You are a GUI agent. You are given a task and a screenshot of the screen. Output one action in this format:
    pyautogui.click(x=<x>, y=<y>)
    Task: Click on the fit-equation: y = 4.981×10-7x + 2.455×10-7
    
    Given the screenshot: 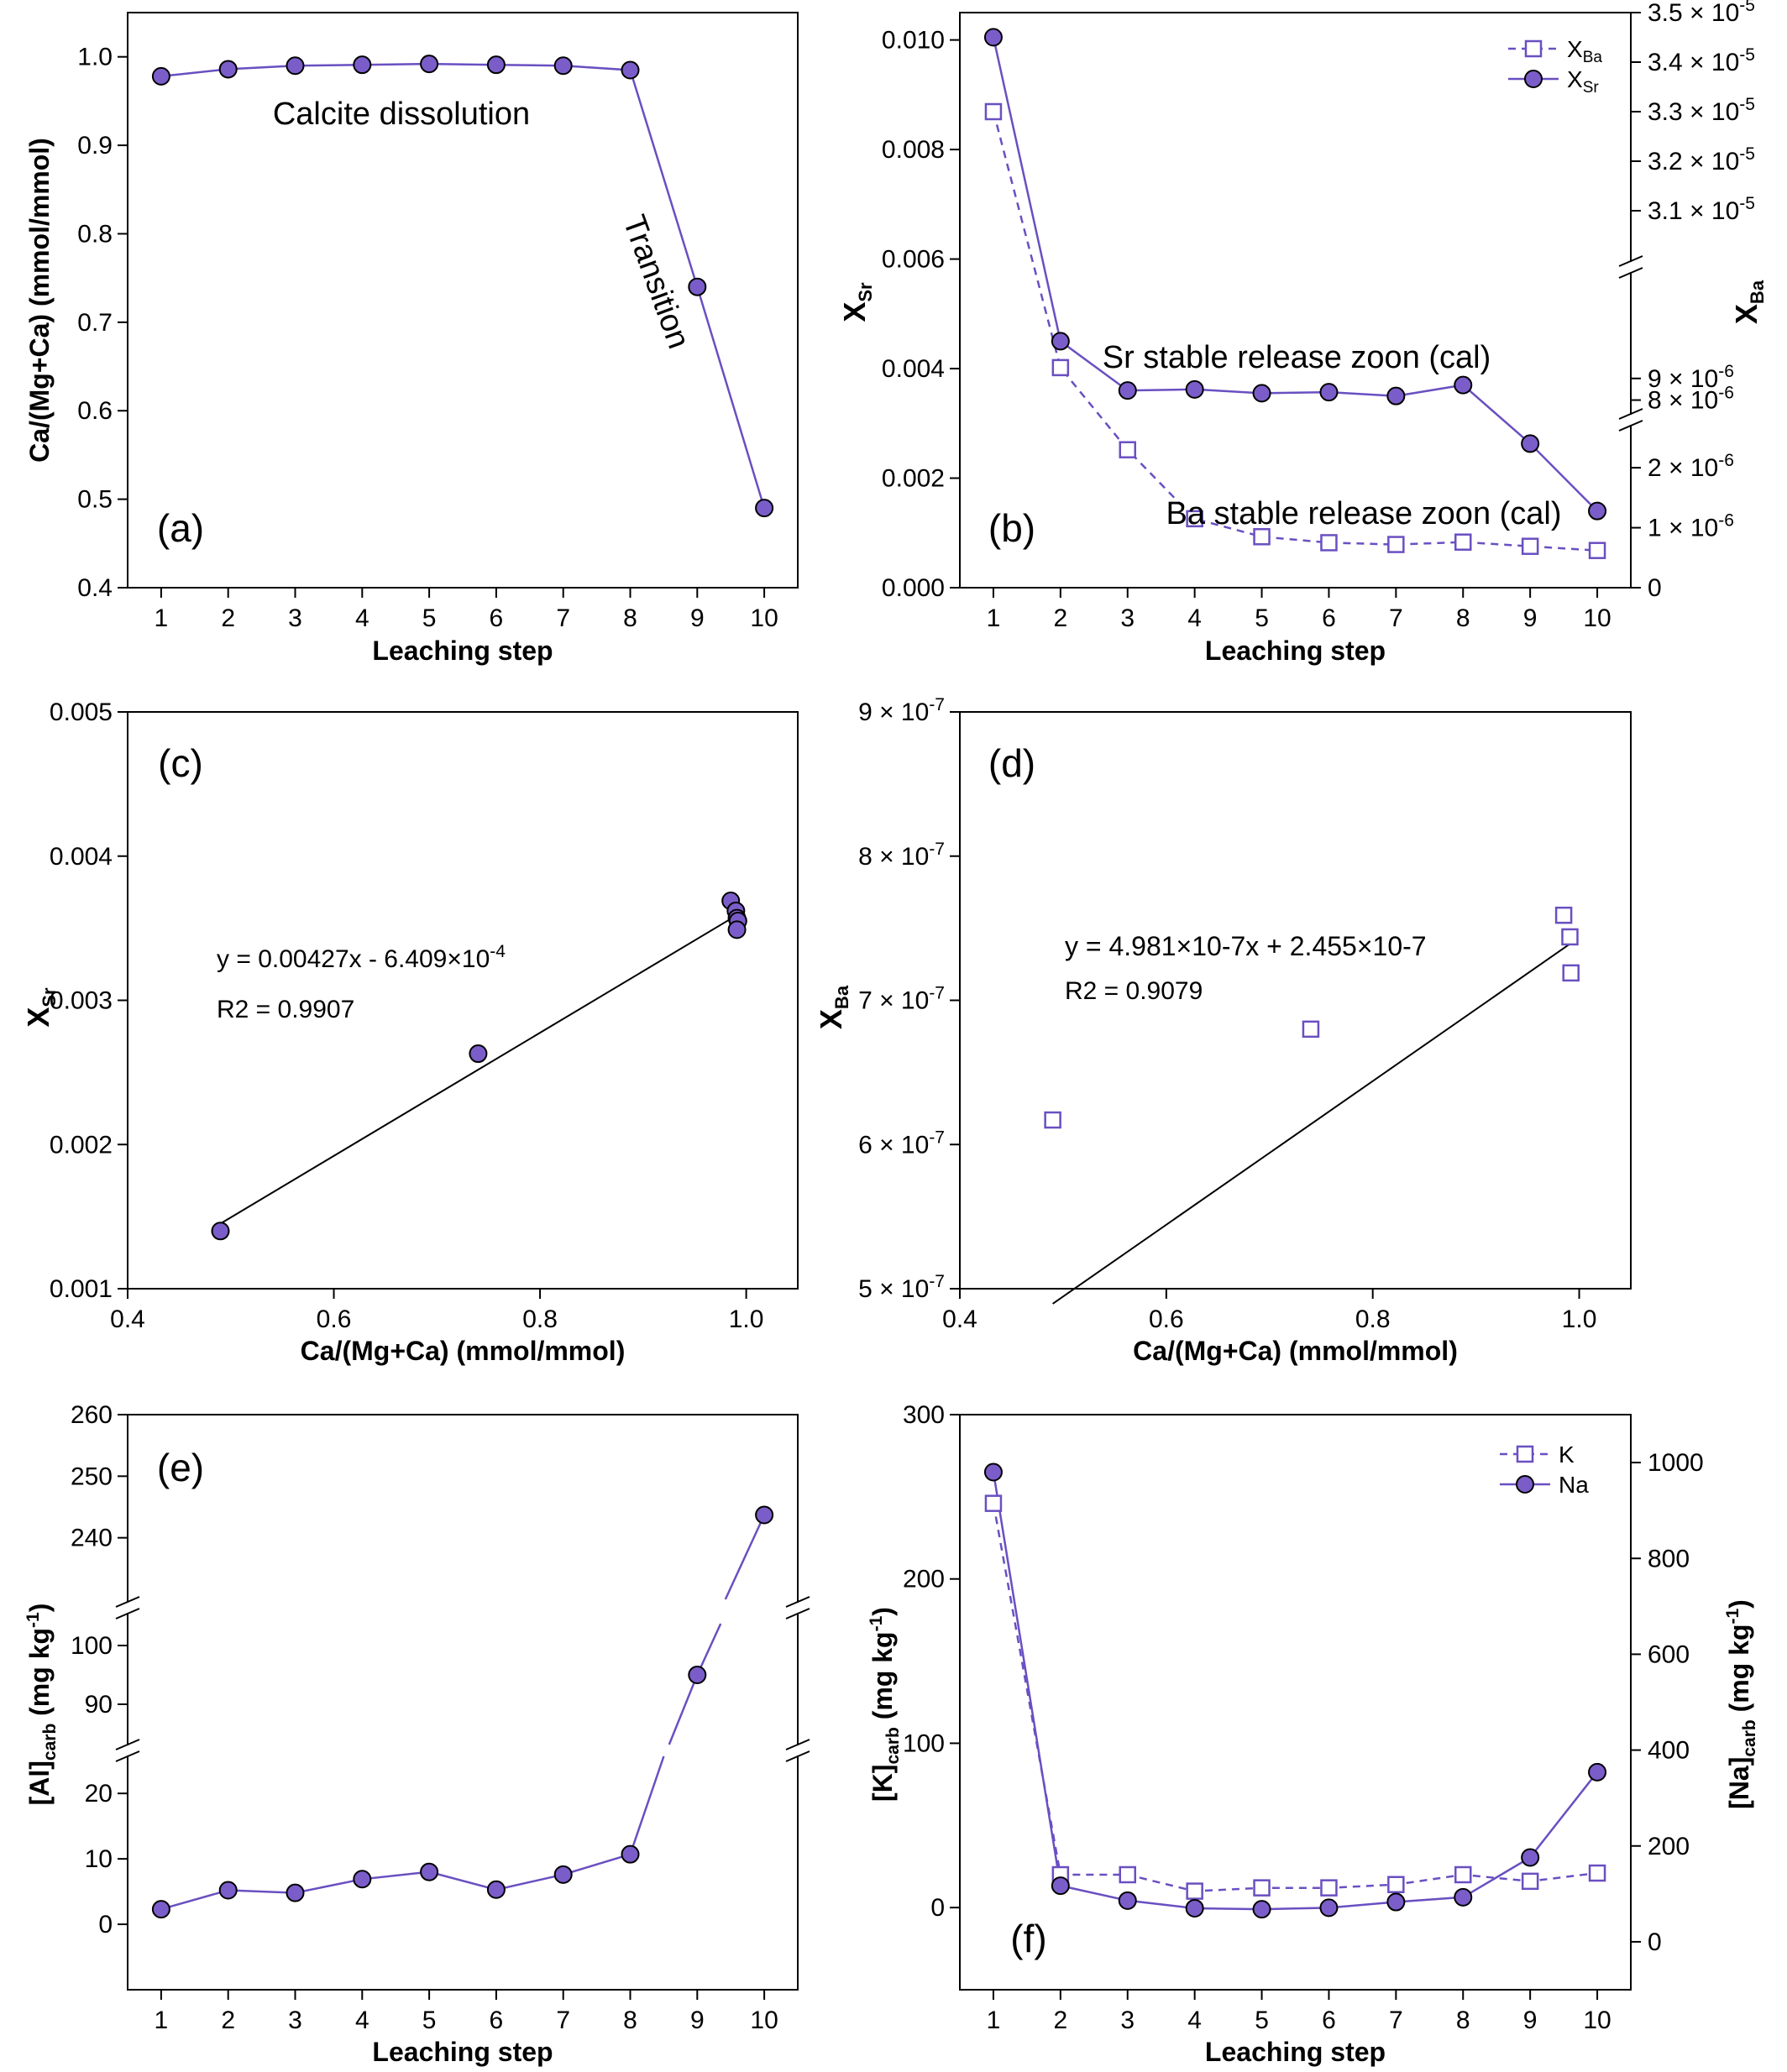 What is the action you would take?
    pyautogui.click(x=1246, y=946)
    